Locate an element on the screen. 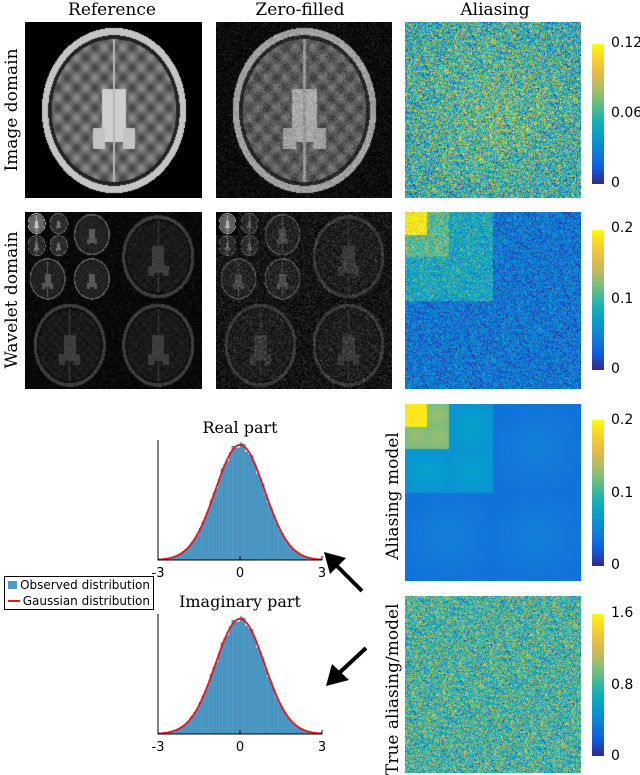 The image size is (640, 775). true-aliasing-model-panel is located at coordinates (493, 684).